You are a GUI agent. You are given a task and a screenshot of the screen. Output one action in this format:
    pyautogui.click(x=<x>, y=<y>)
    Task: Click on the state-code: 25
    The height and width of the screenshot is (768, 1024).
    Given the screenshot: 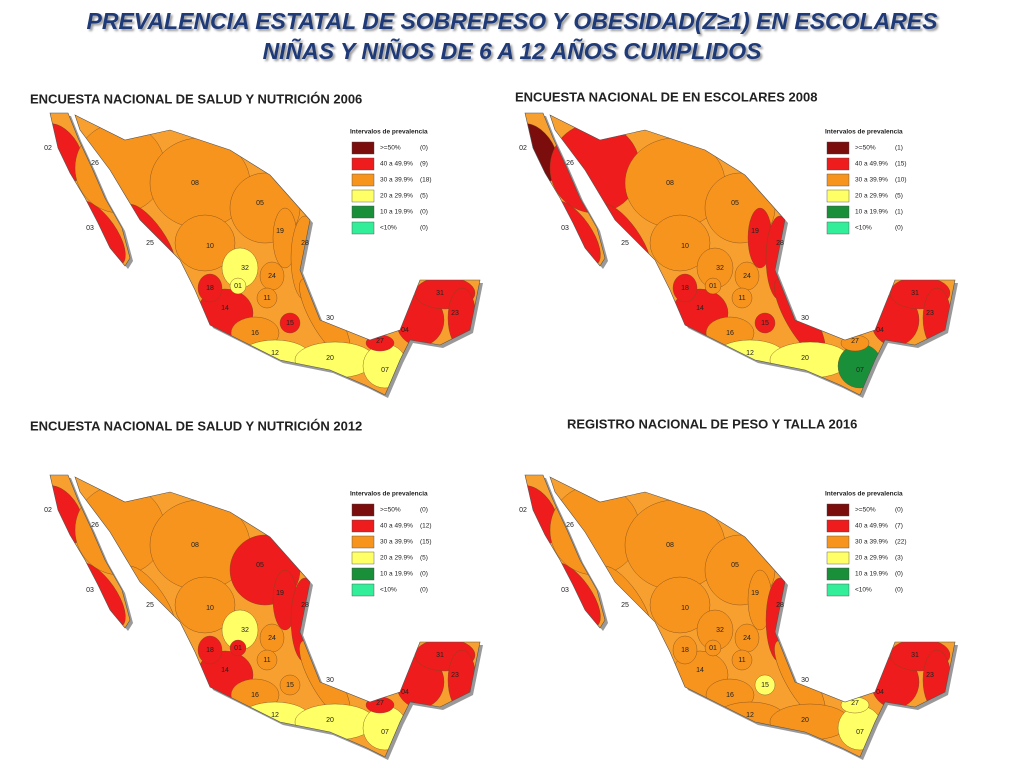 What is the action you would take?
    pyautogui.click(x=150, y=605)
    